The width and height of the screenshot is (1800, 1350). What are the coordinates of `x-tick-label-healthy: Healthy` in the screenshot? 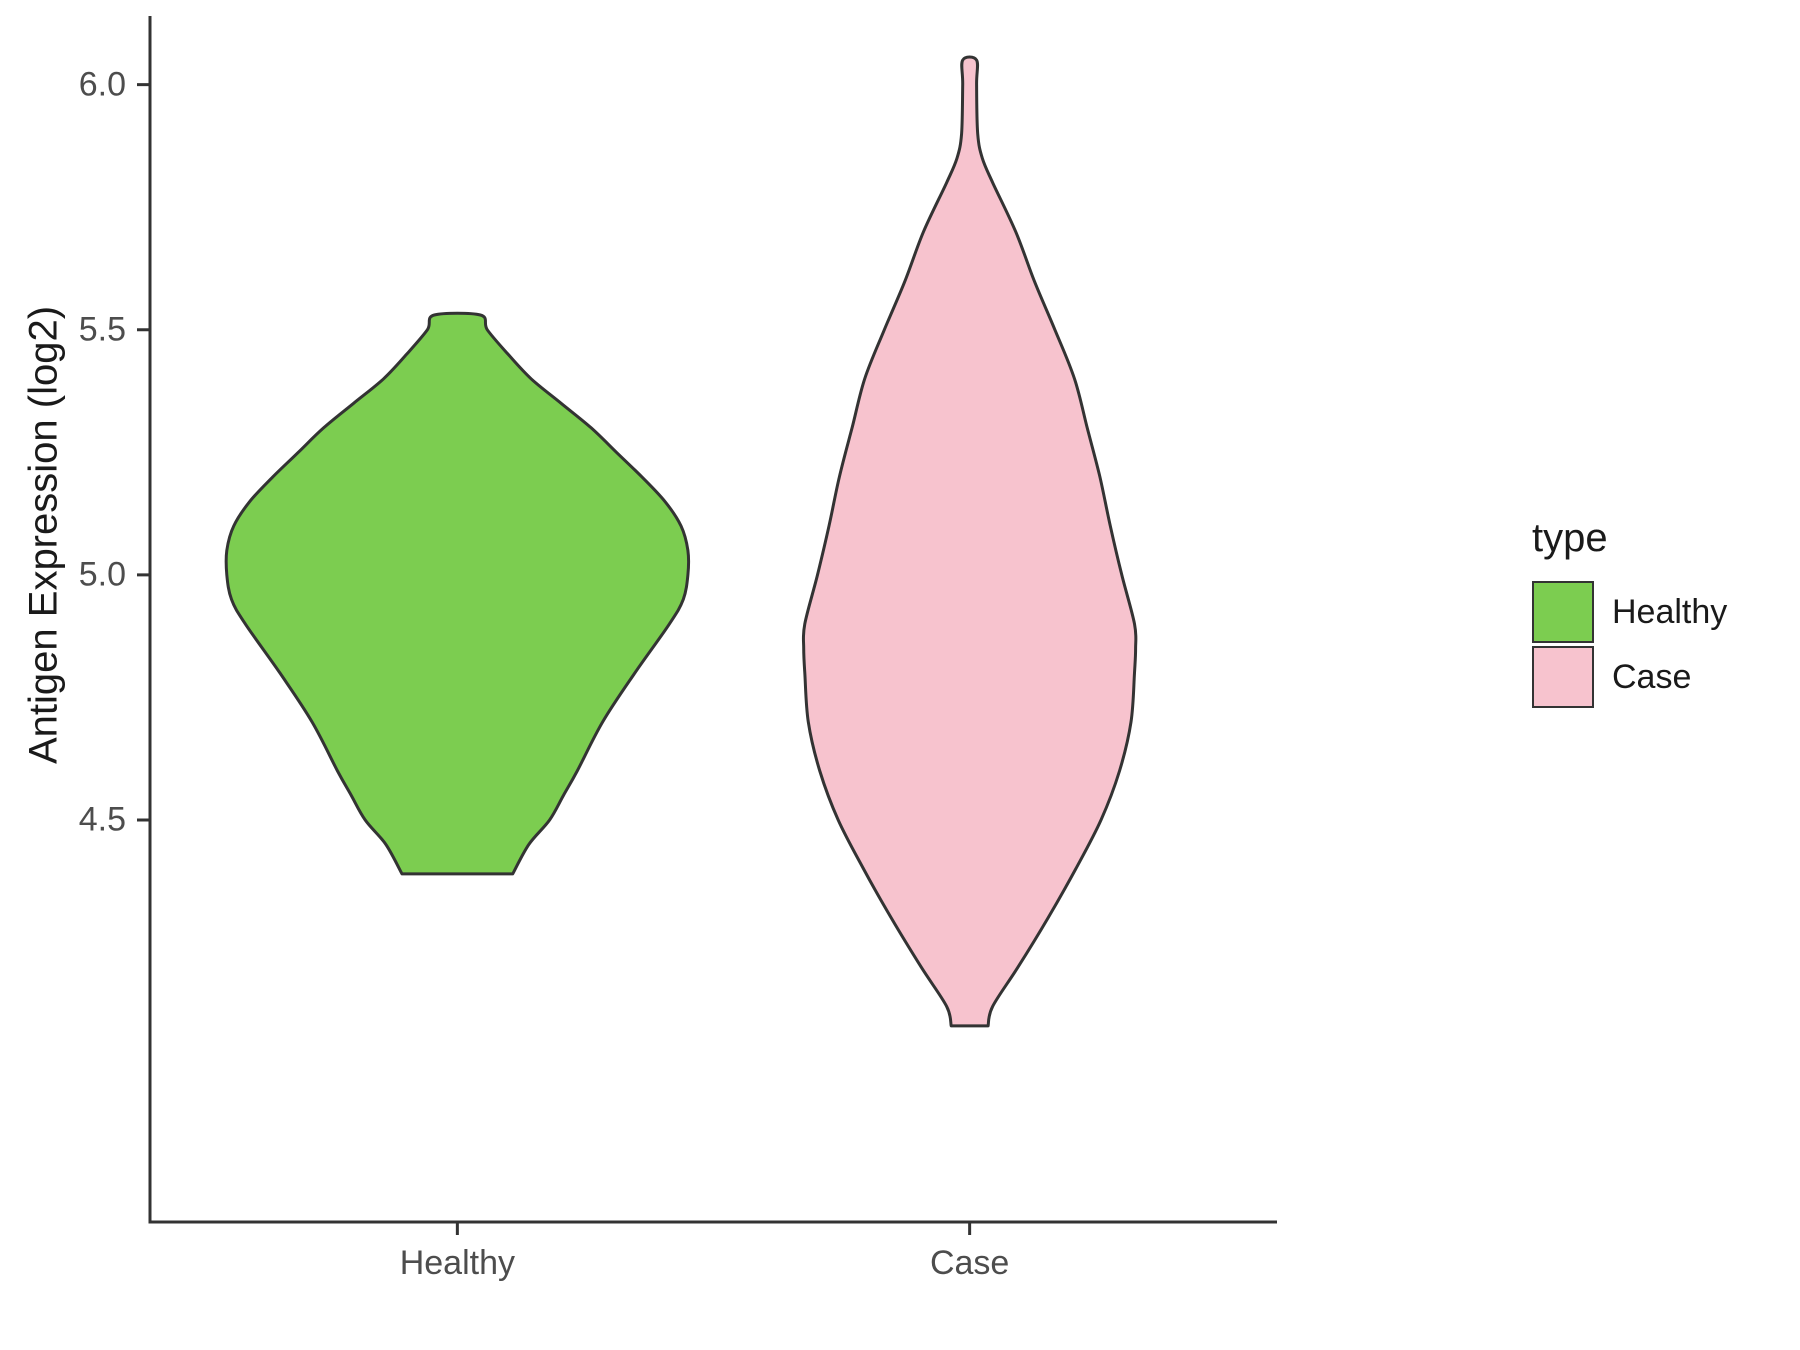 It's located at (457, 1263).